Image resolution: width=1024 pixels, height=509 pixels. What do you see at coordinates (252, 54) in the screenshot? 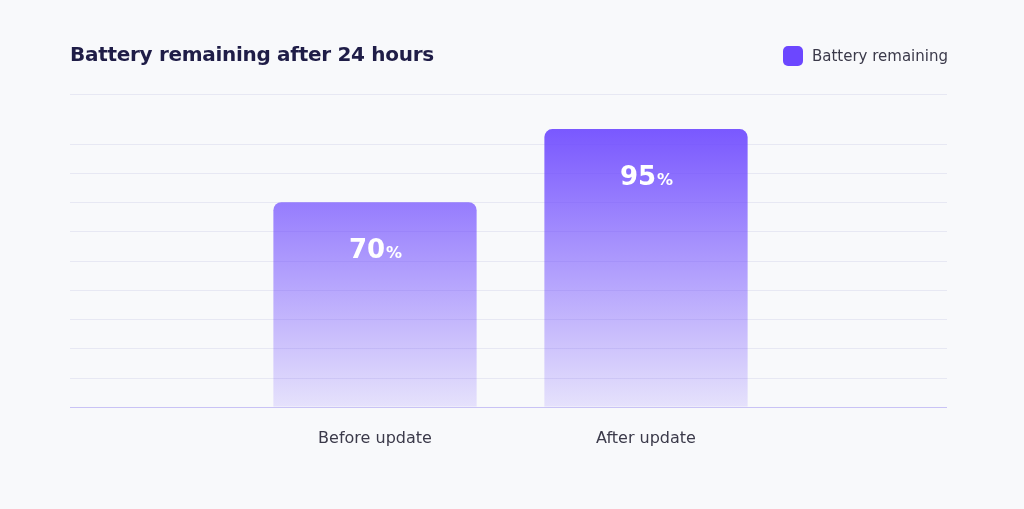
I see `chart-title: Battery remaining after 24 hours` at bounding box center [252, 54].